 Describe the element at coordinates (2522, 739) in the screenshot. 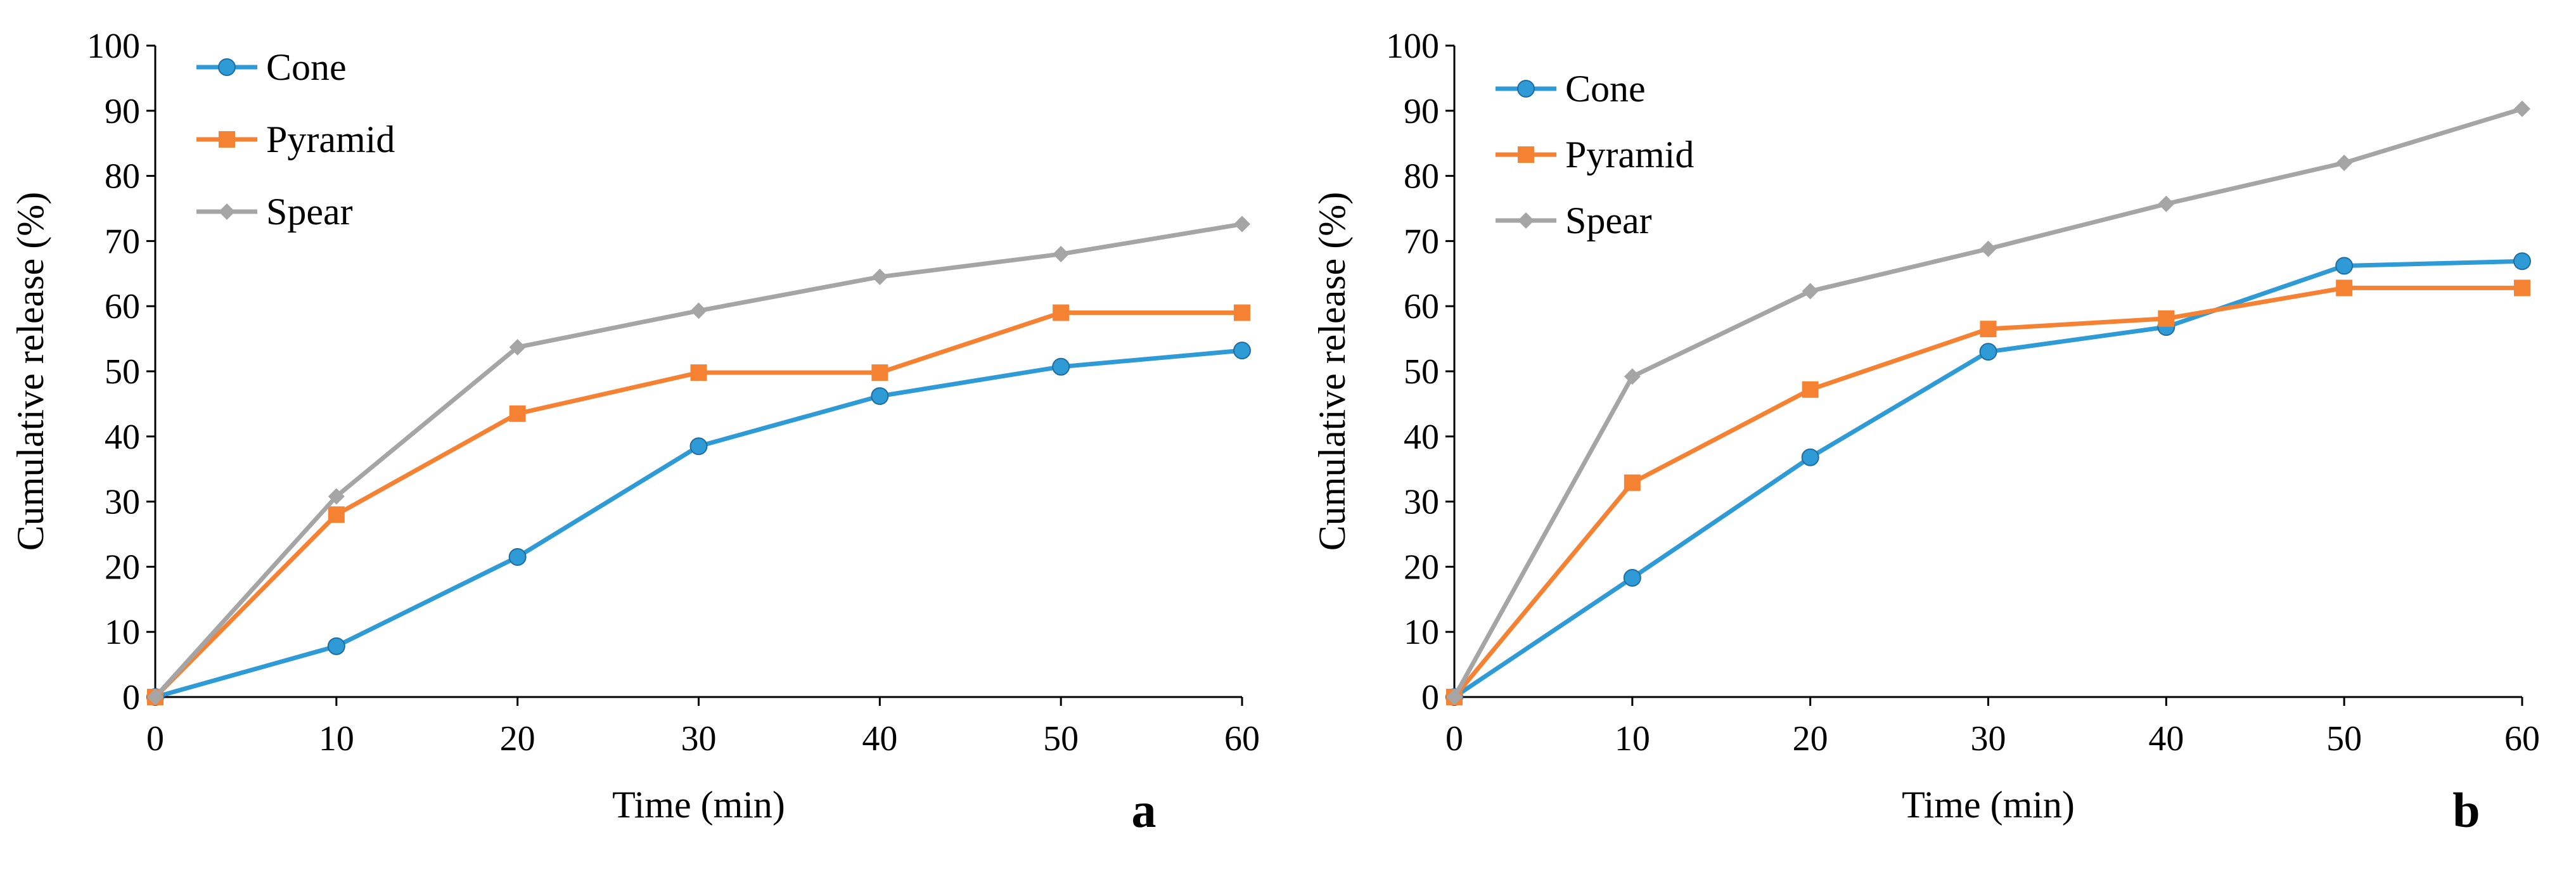

I see `x-tick-label: 60` at that location.